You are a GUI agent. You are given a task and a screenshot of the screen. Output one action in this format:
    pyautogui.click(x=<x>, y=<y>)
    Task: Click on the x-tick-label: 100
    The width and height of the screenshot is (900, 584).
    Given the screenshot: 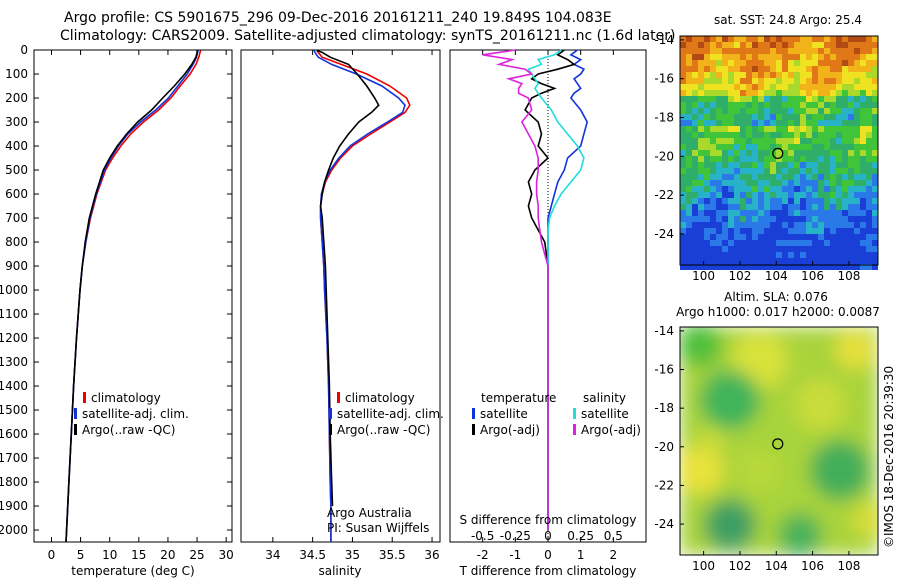 What is the action you would take?
    pyautogui.click(x=703, y=276)
    